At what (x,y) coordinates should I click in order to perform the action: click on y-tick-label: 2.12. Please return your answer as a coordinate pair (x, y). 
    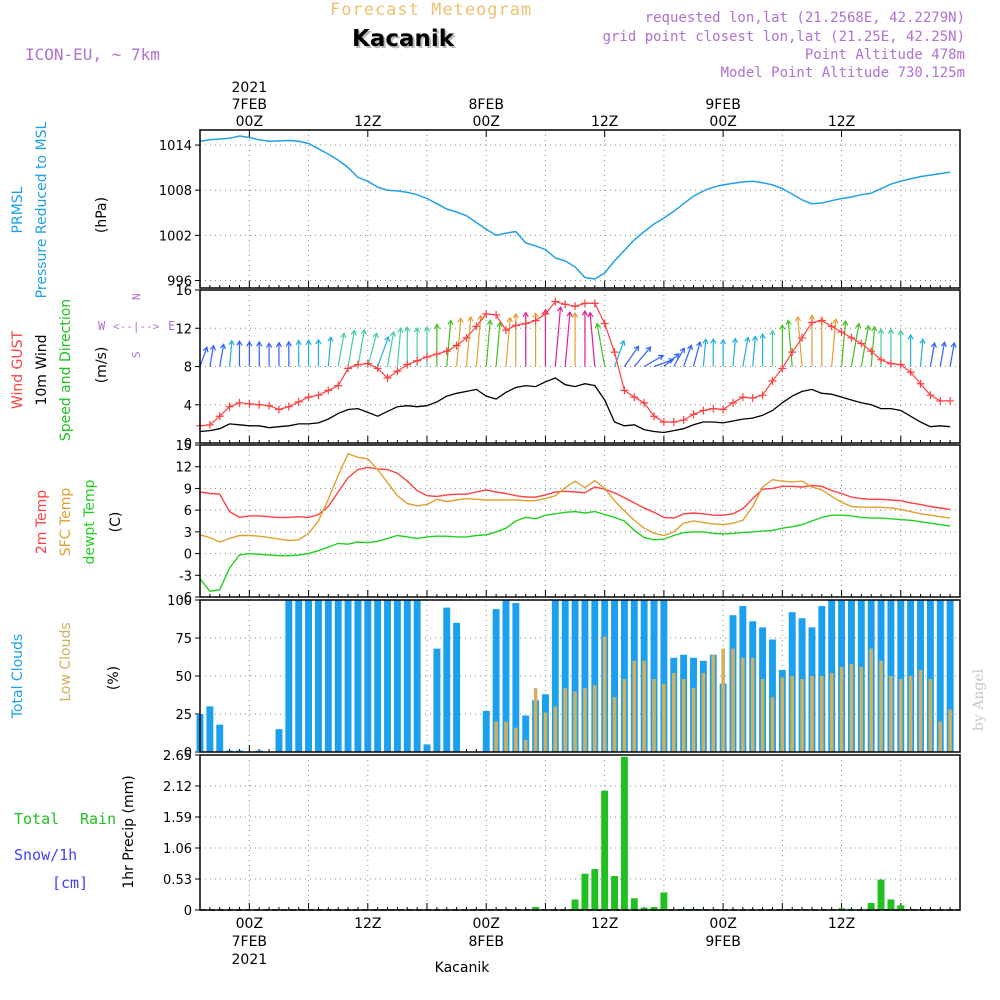
    Looking at the image, I should click on (177, 787).